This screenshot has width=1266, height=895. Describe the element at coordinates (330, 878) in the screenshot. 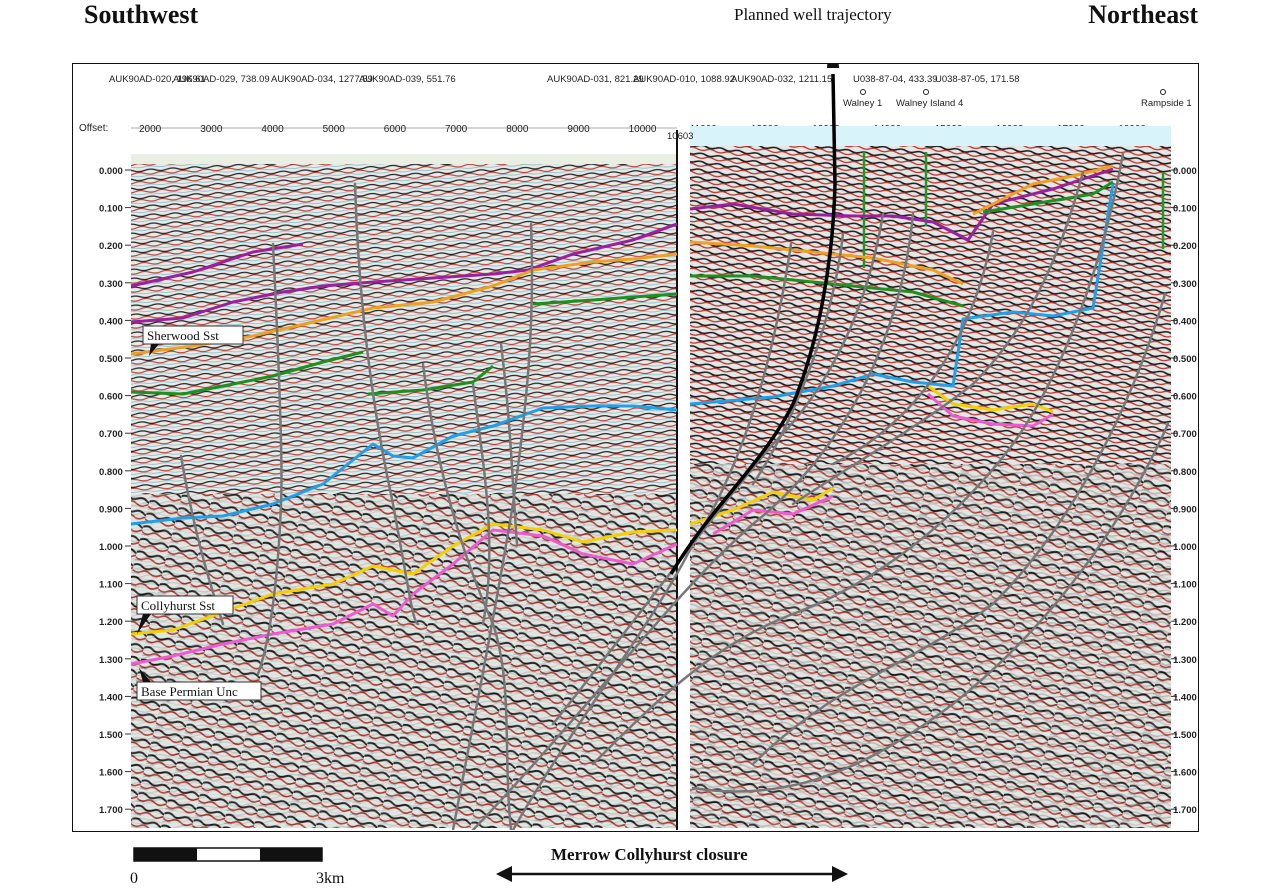

I see `scale-label-end: 3km` at that location.